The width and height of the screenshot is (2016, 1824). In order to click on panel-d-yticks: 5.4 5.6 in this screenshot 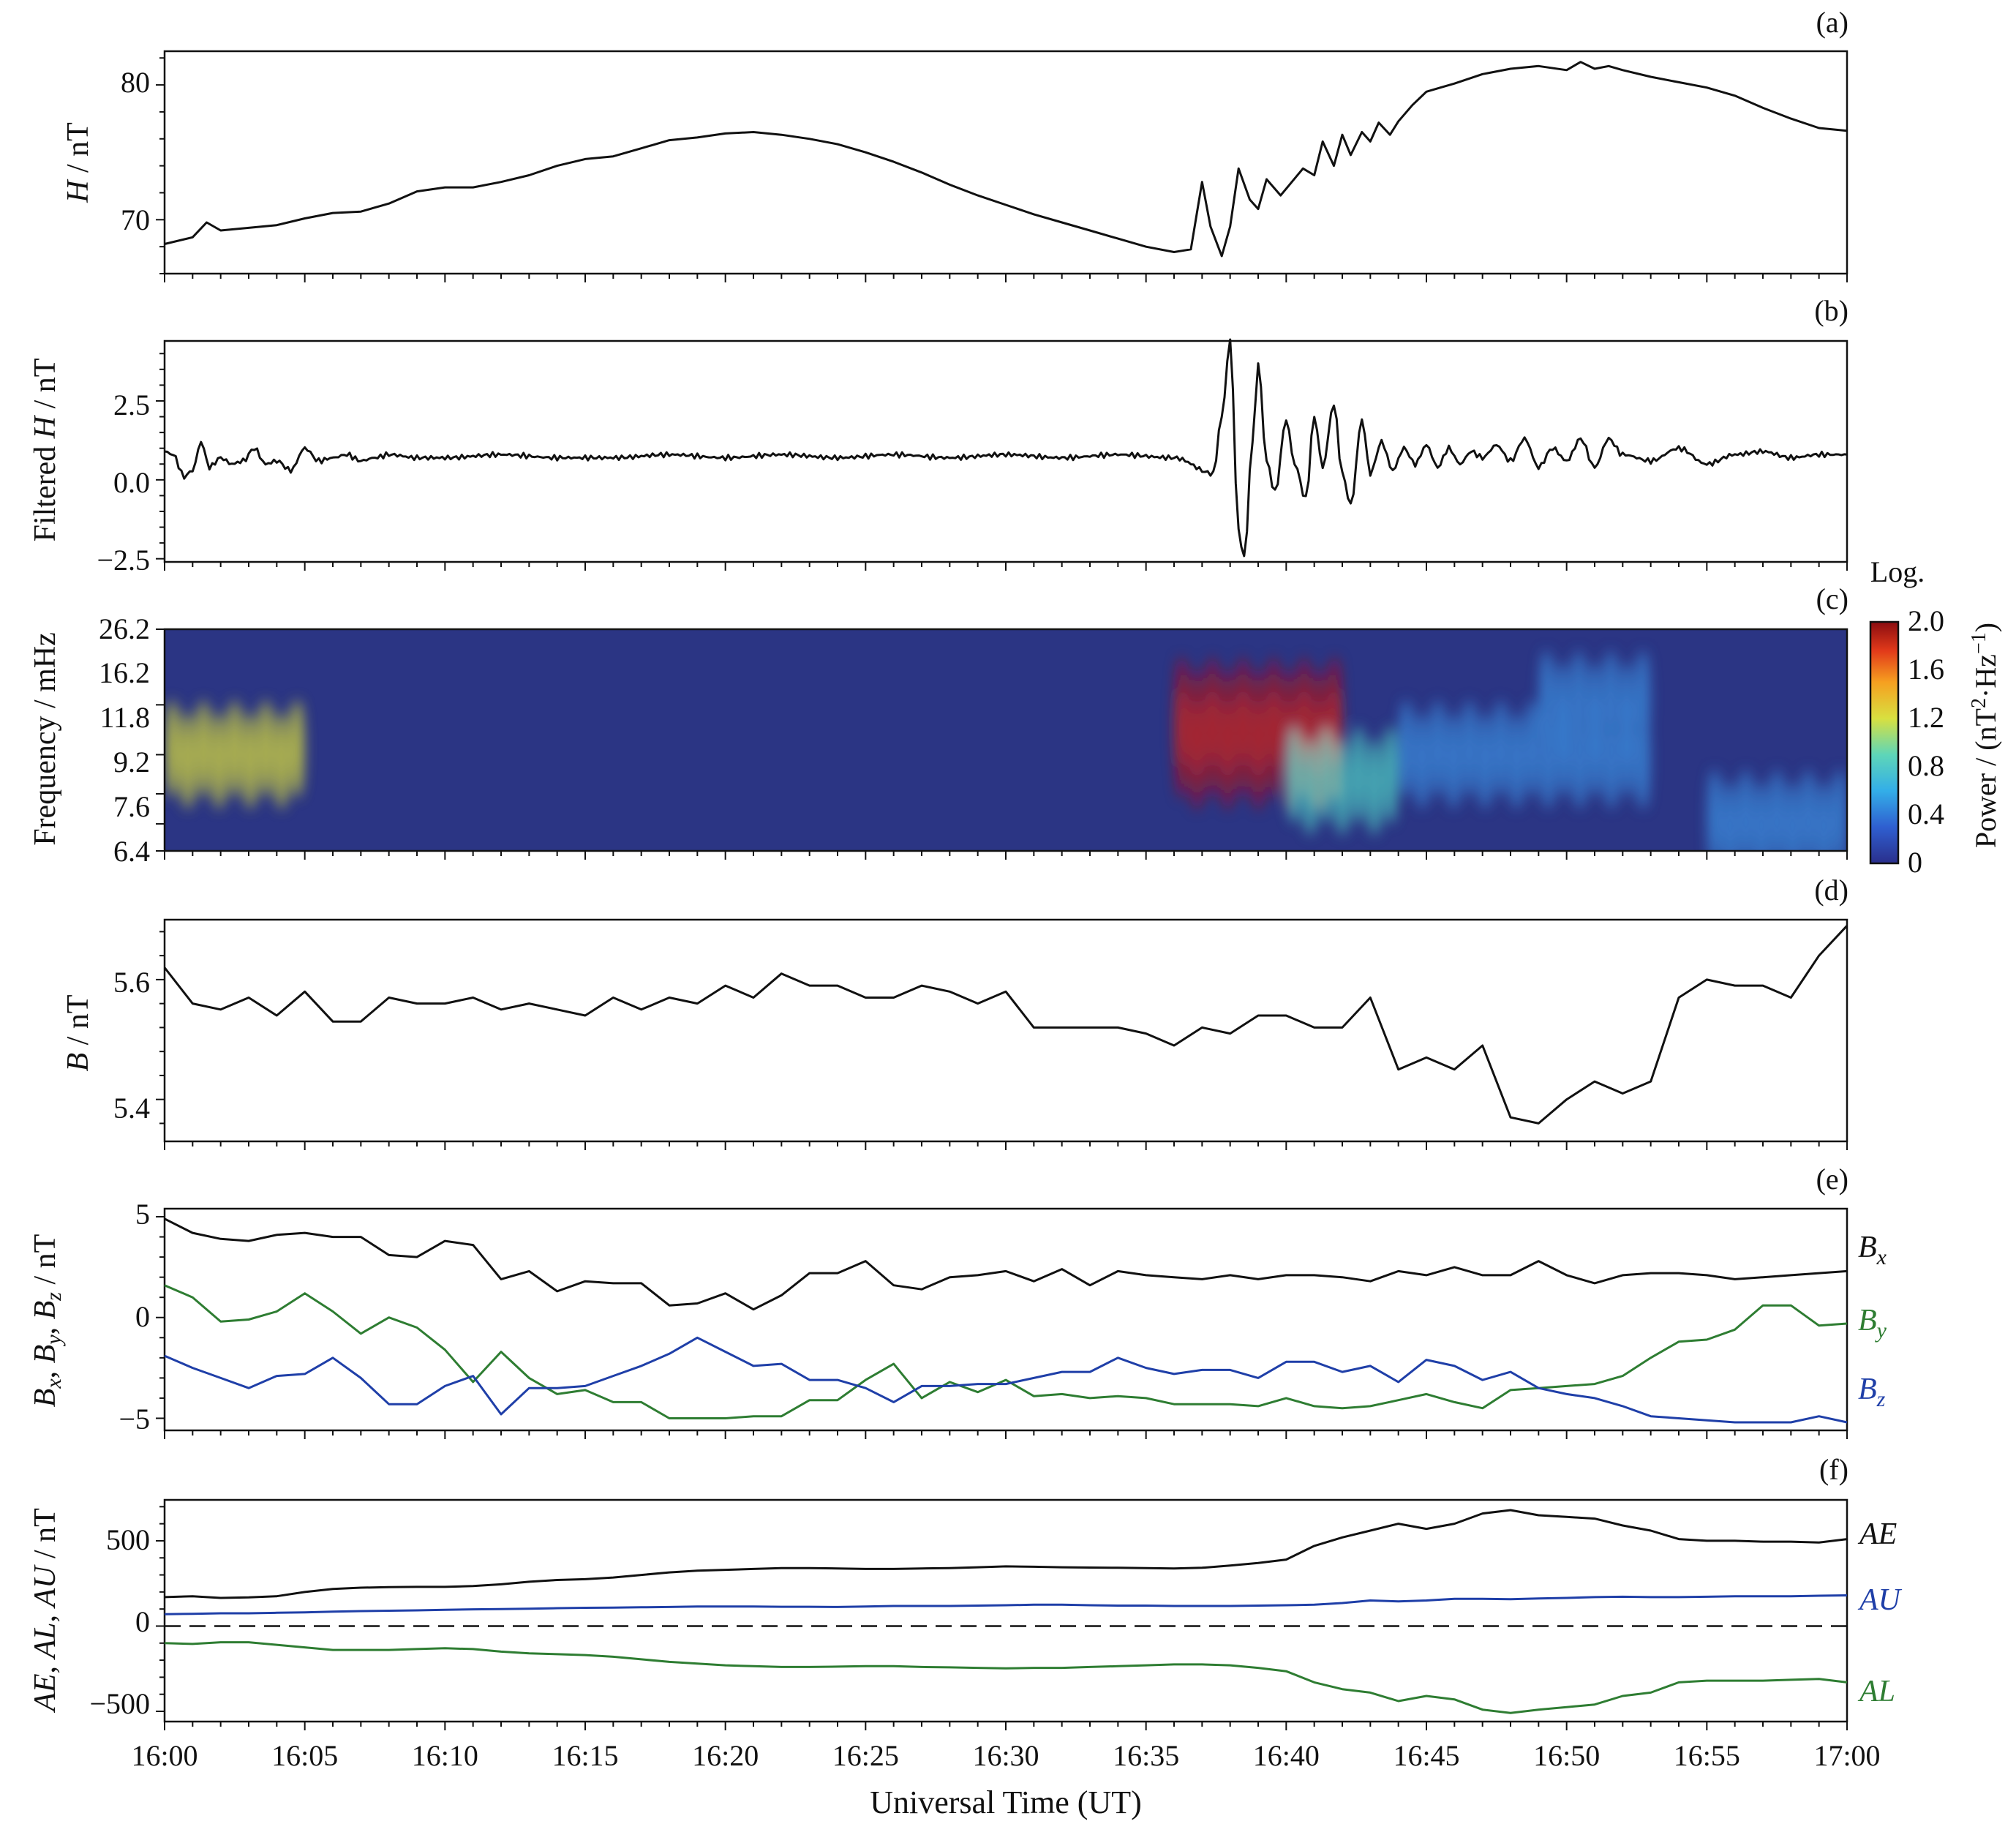, I will do `click(132, 1045)`.